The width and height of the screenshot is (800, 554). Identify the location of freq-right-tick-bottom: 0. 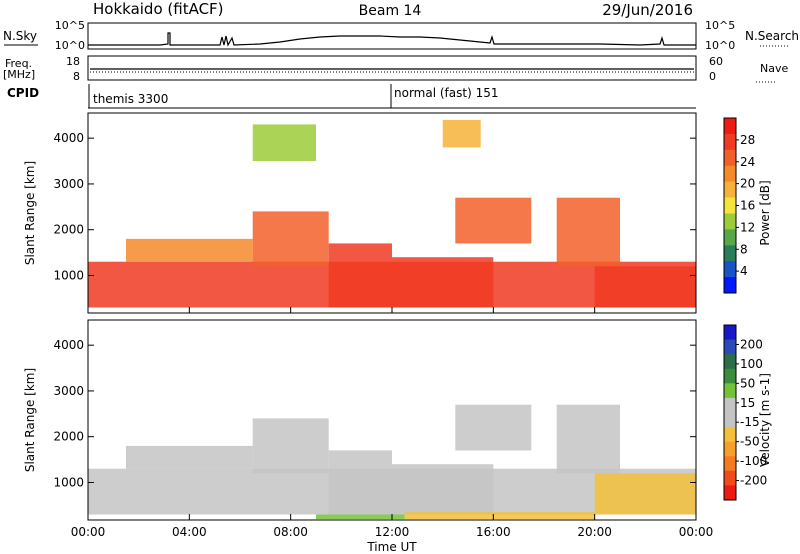
(712, 76).